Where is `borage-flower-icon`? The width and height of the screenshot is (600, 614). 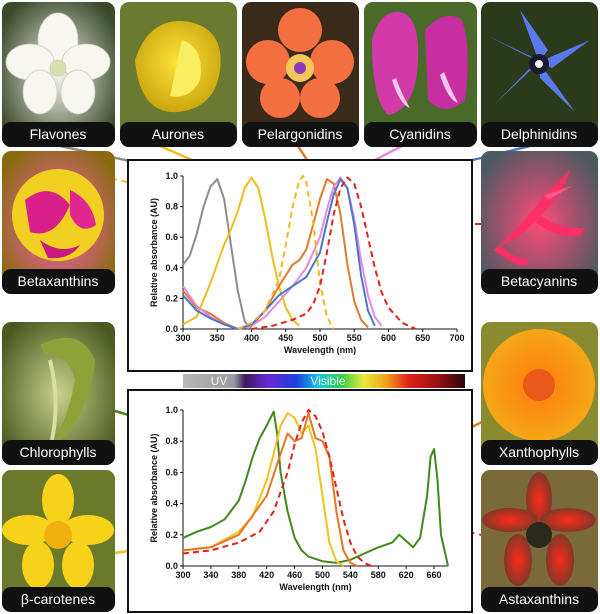
borage-flower-icon is located at coordinates (539, 61).